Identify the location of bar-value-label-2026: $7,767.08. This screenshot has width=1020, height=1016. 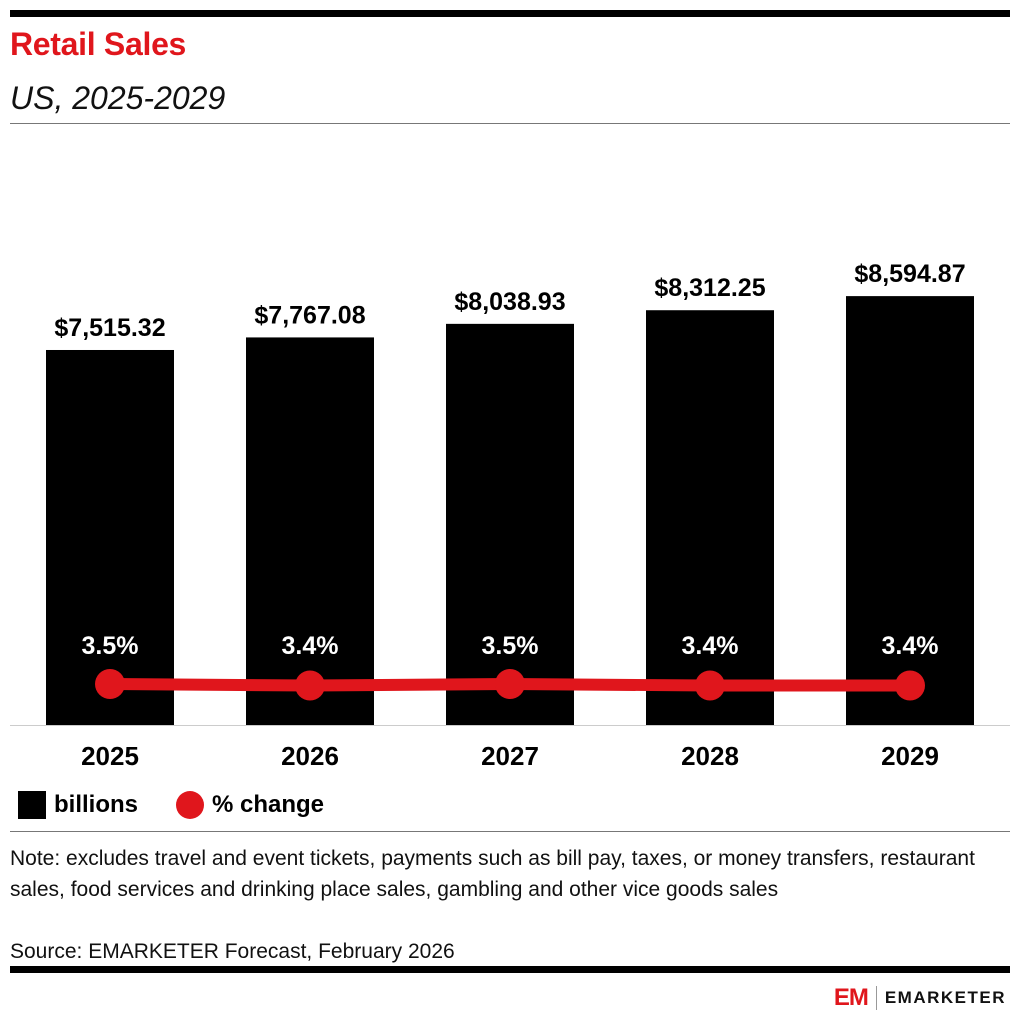
(309, 315).